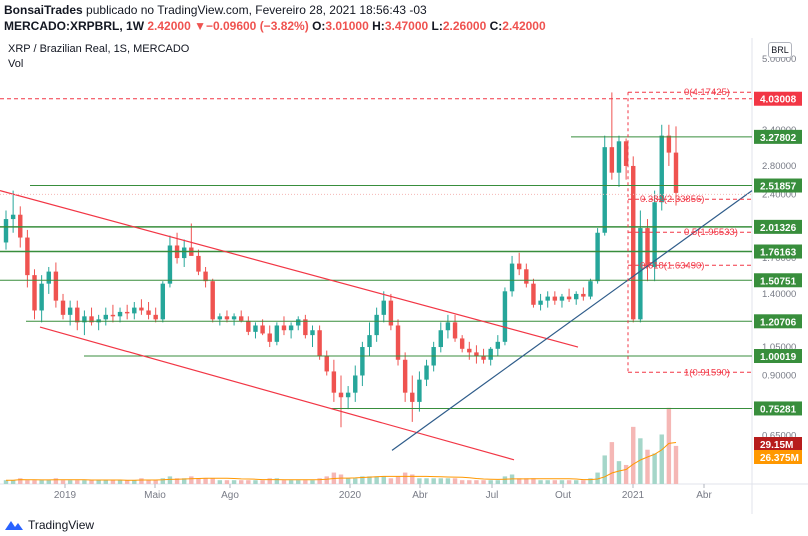  I want to click on author-name: BonsaiTrades, so click(43, 10).